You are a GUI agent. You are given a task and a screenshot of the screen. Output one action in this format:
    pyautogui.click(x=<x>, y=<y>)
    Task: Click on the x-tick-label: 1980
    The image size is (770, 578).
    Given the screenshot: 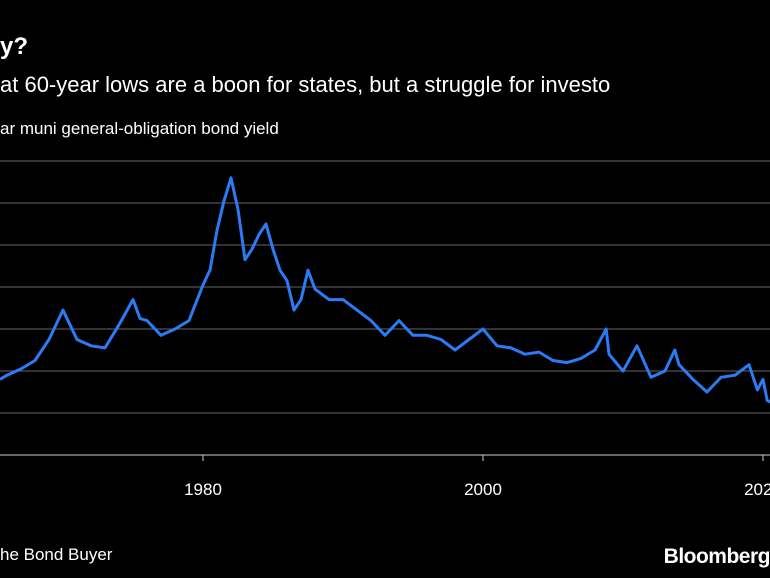 What is the action you would take?
    pyautogui.click(x=203, y=489)
    